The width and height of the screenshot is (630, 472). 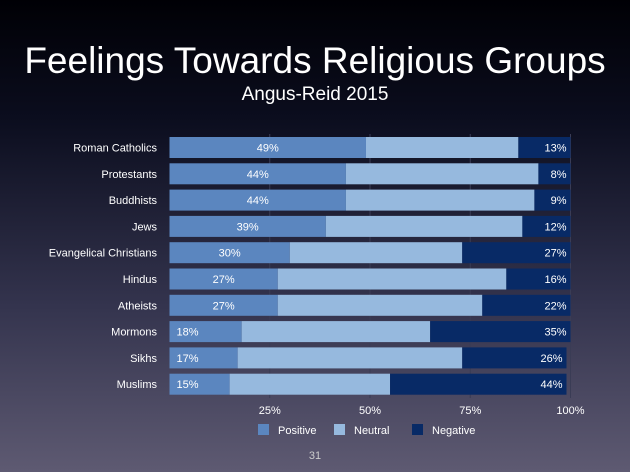 I want to click on chart-subtitle: Angus-Reid 2015, so click(x=315, y=94).